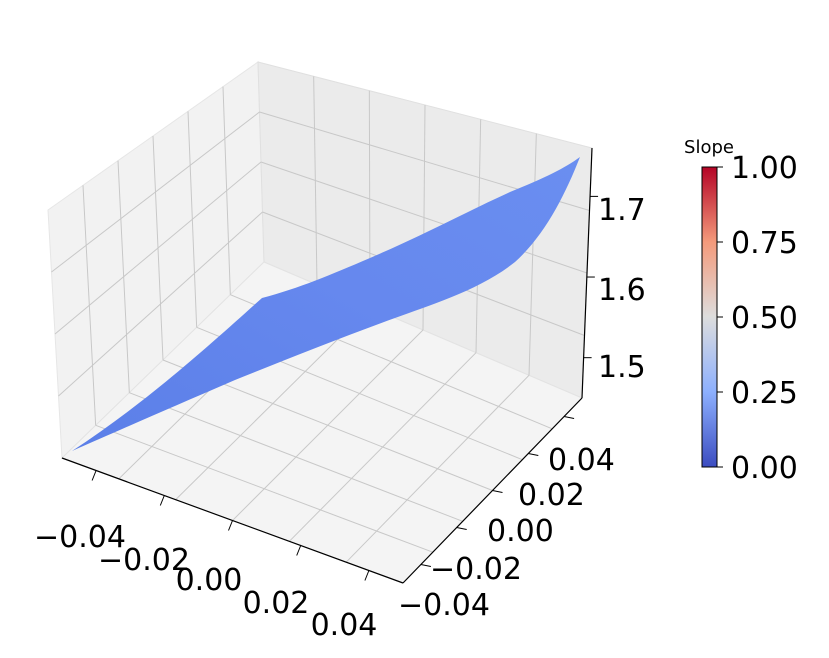 This screenshot has height=658, width=829. What do you see at coordinates (764, 243) in the screenshot?
I see `colorbar-tick-label: 0.75` at bounding box center [764, 243].